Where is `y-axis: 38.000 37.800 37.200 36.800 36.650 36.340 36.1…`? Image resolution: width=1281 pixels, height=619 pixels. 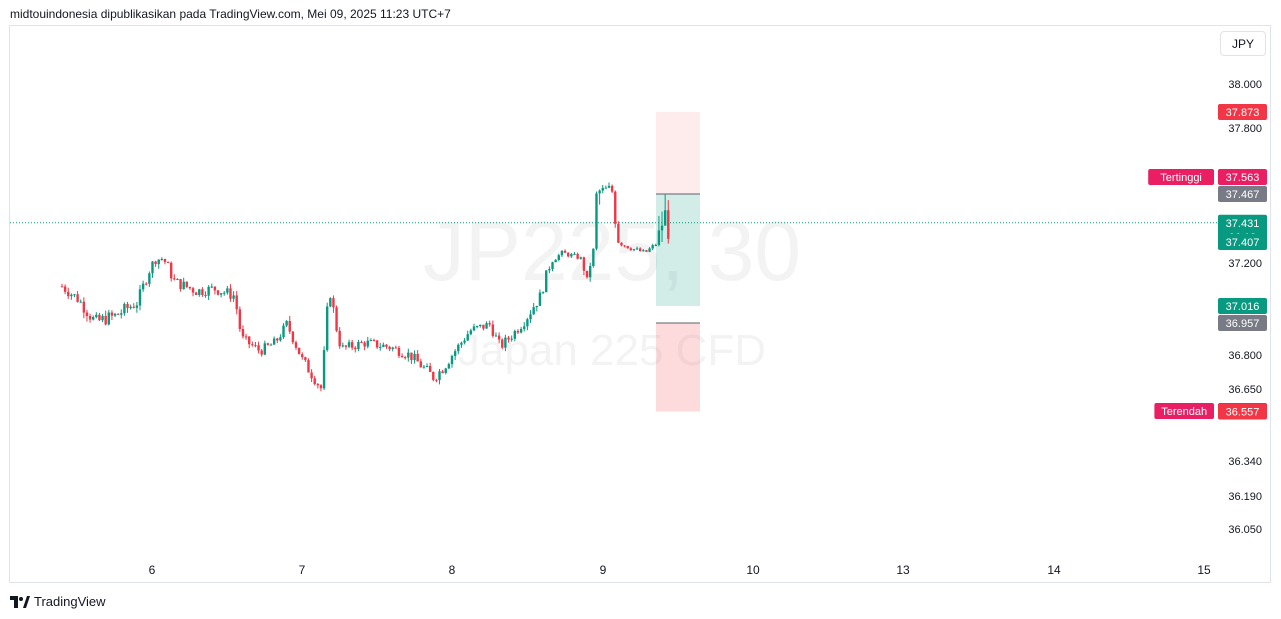
y-axis: 38.000 37.800 37.200 36.800 36.650 36.340 36.1… is located at coordinates (1245, 307).